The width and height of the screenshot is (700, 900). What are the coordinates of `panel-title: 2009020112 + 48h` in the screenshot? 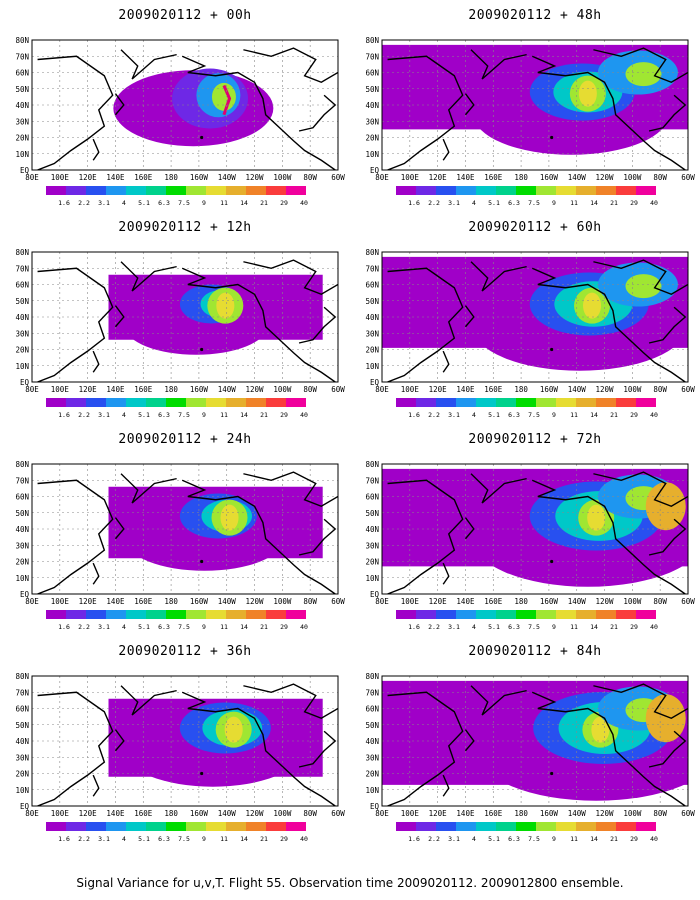 It's located at (535, 15).